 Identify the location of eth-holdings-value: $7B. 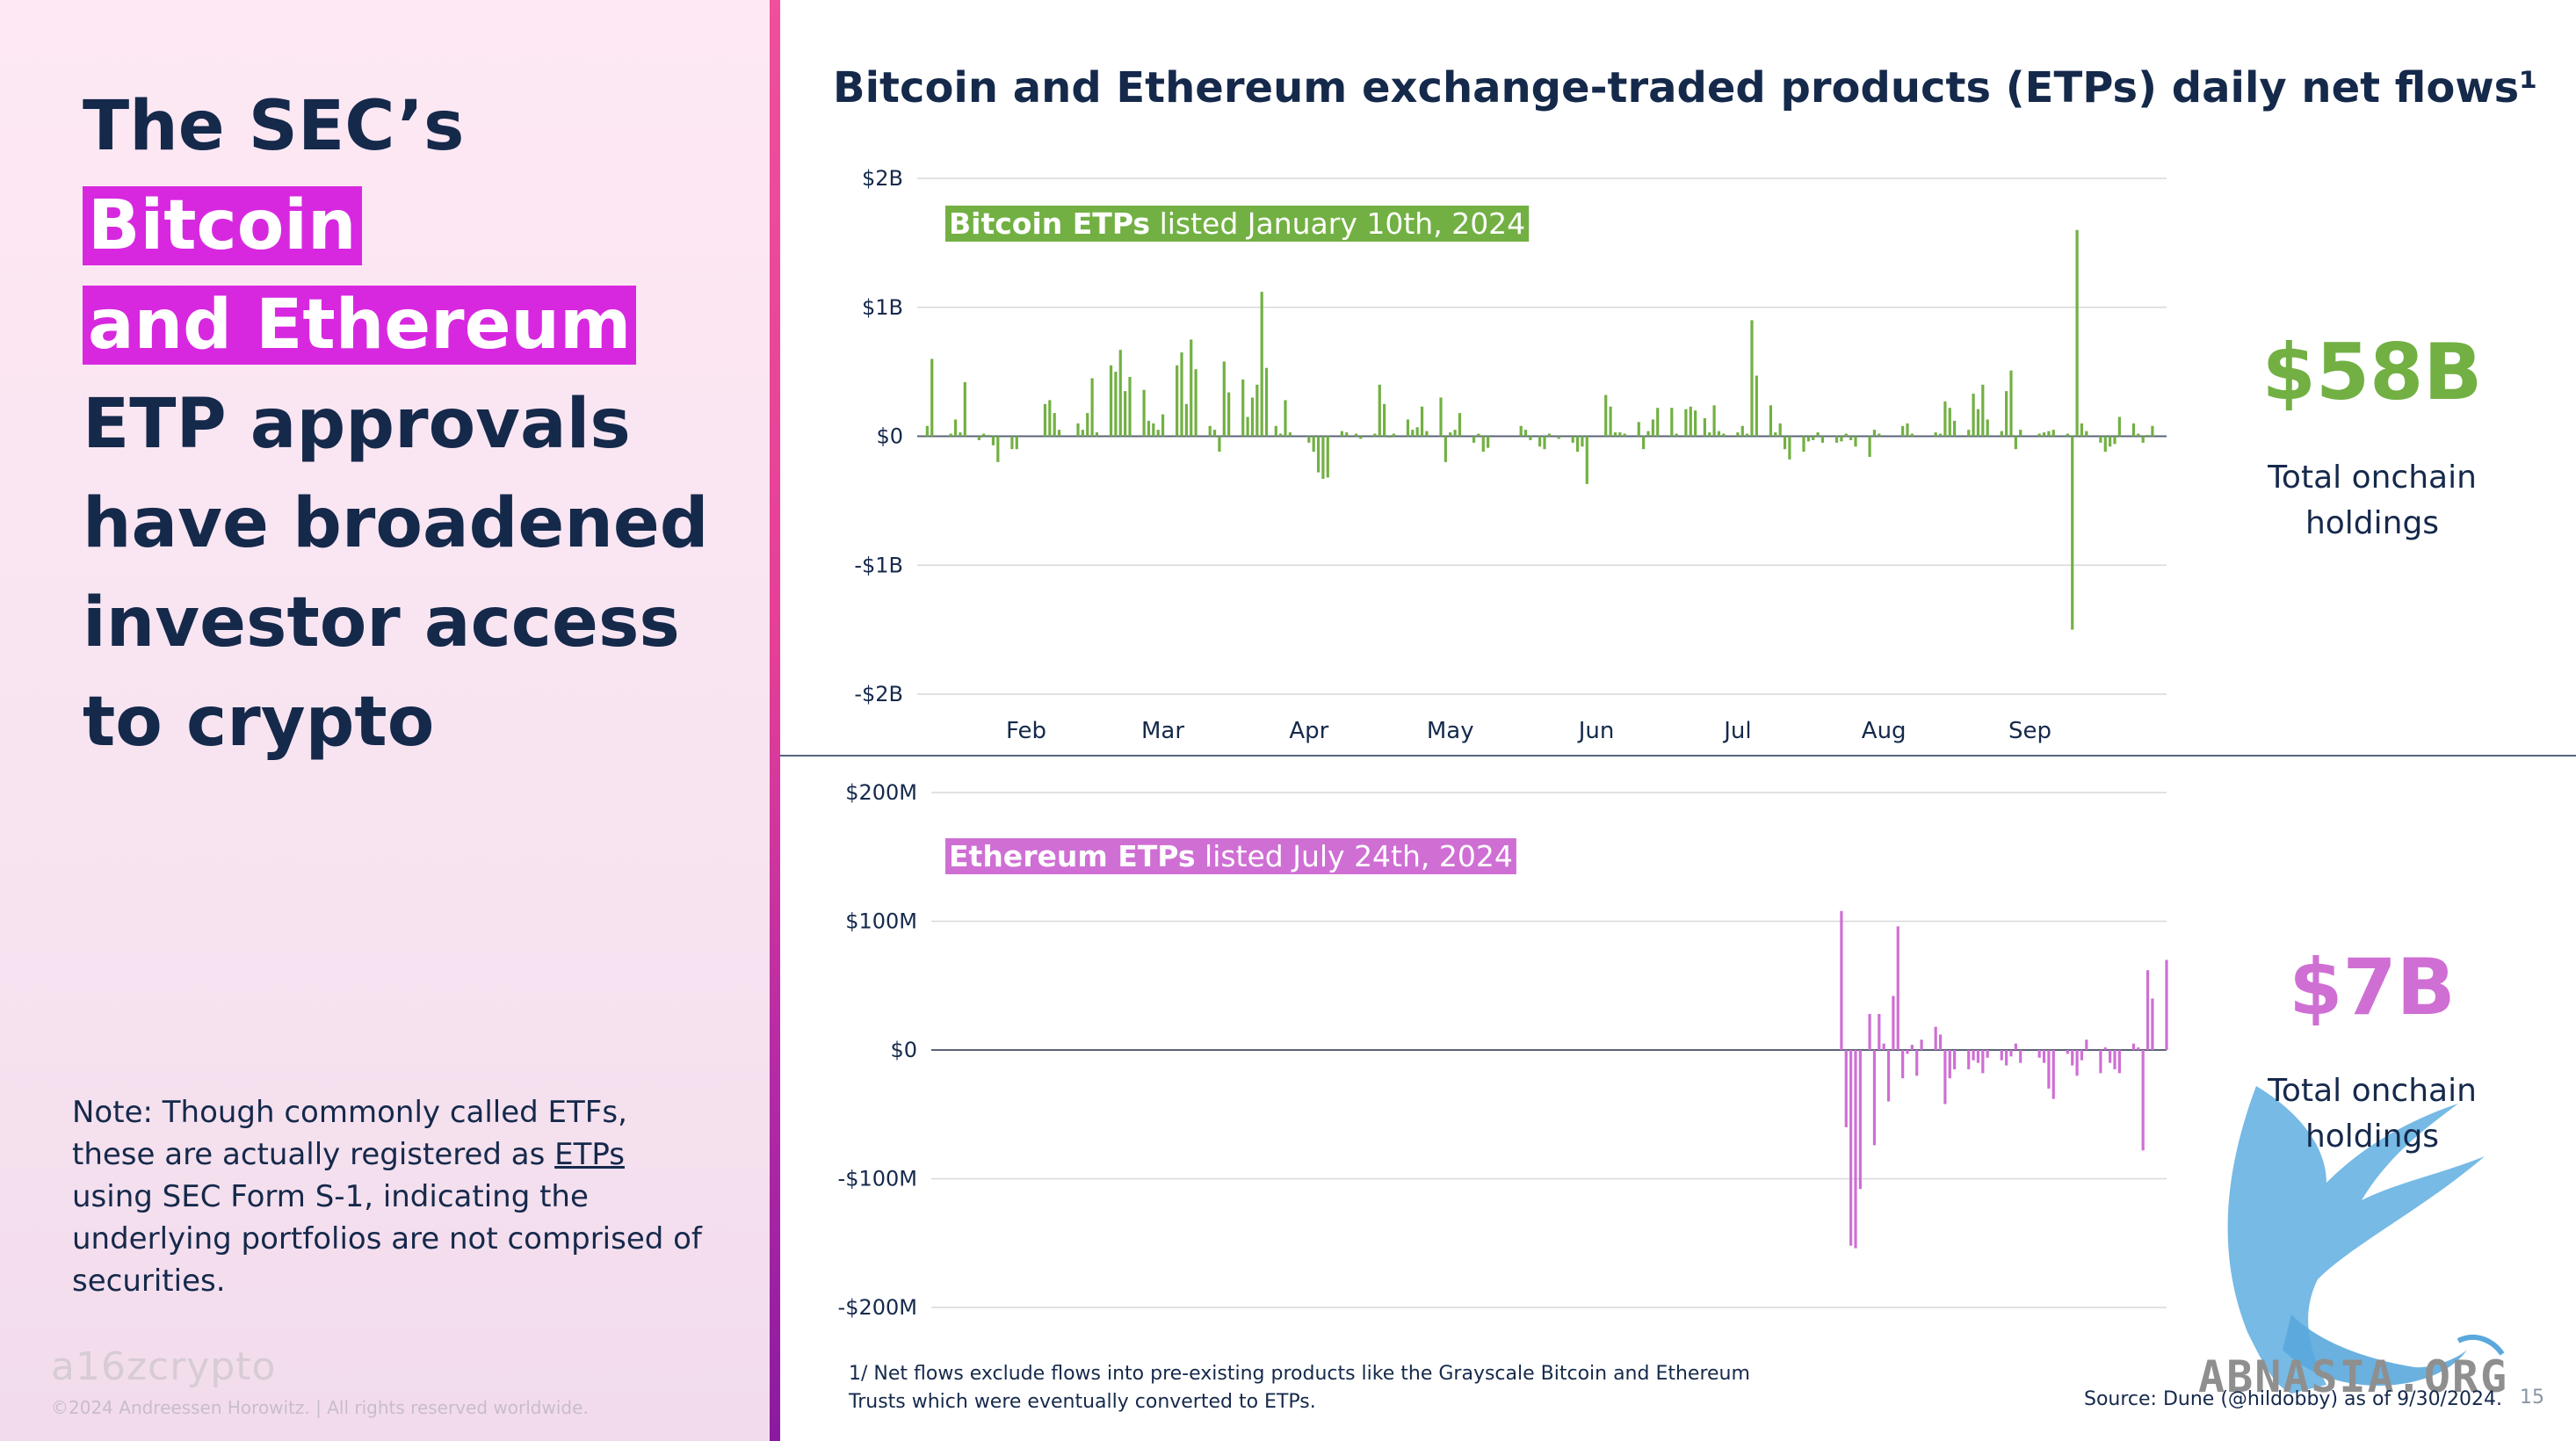
(2372, 987).